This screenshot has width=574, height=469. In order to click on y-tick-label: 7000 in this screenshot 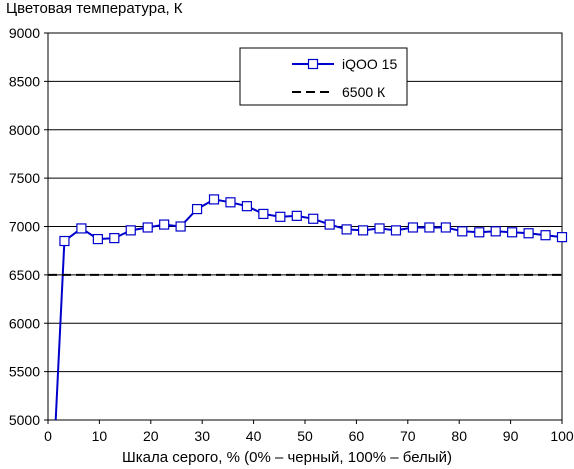, I will do `click(24, 227)`.